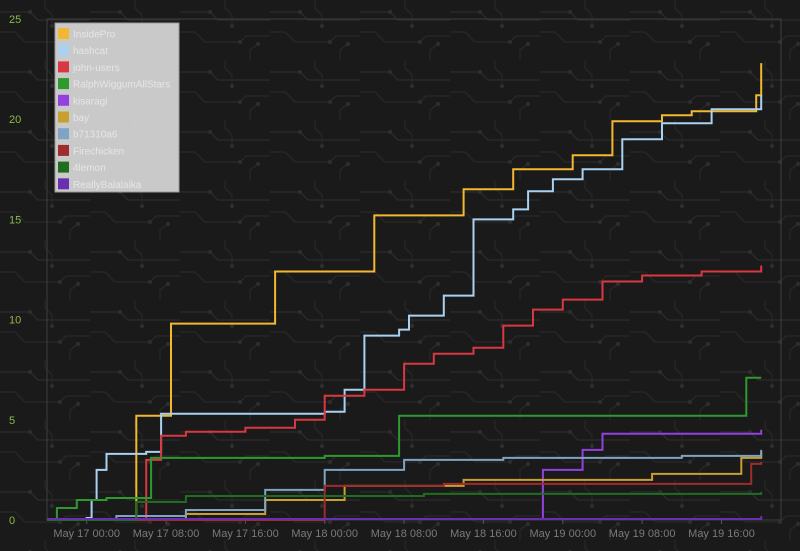 The image size is (800, 551). Describe the element at coordinates (324, 534) in the screenshot. I see `x-tick-label: May 18 00:00` at that location.